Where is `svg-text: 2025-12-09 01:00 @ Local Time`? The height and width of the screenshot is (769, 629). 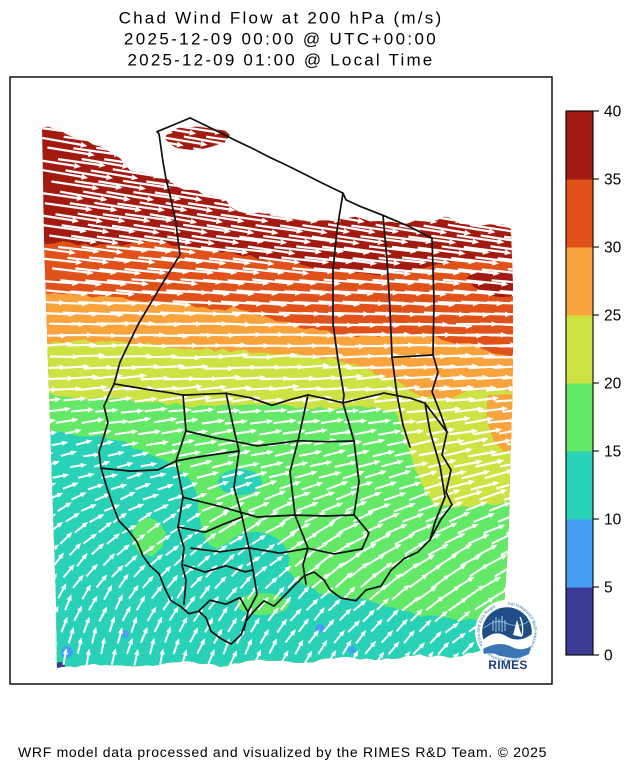 svg-text: 2025-12-09 01:00 @ Local Time is located at coordinates (281, 60).